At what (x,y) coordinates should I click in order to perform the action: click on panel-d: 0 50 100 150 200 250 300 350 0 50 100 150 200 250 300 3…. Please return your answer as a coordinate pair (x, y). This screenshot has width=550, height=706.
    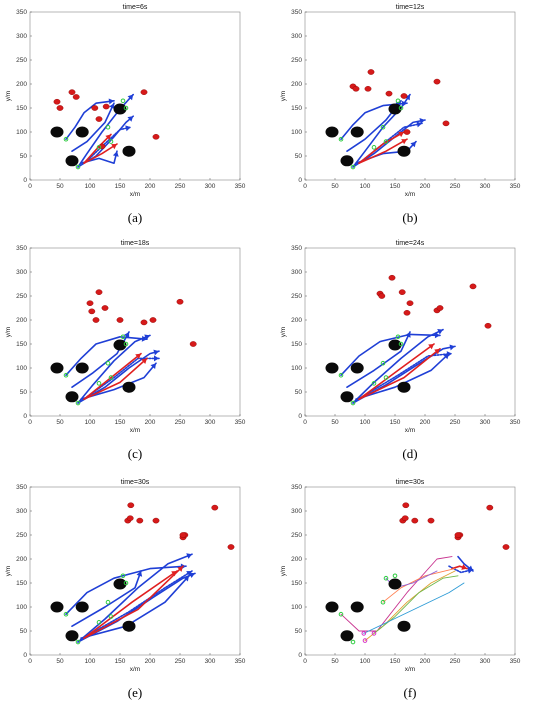
    Looking at the image, I should click on (400, 350).